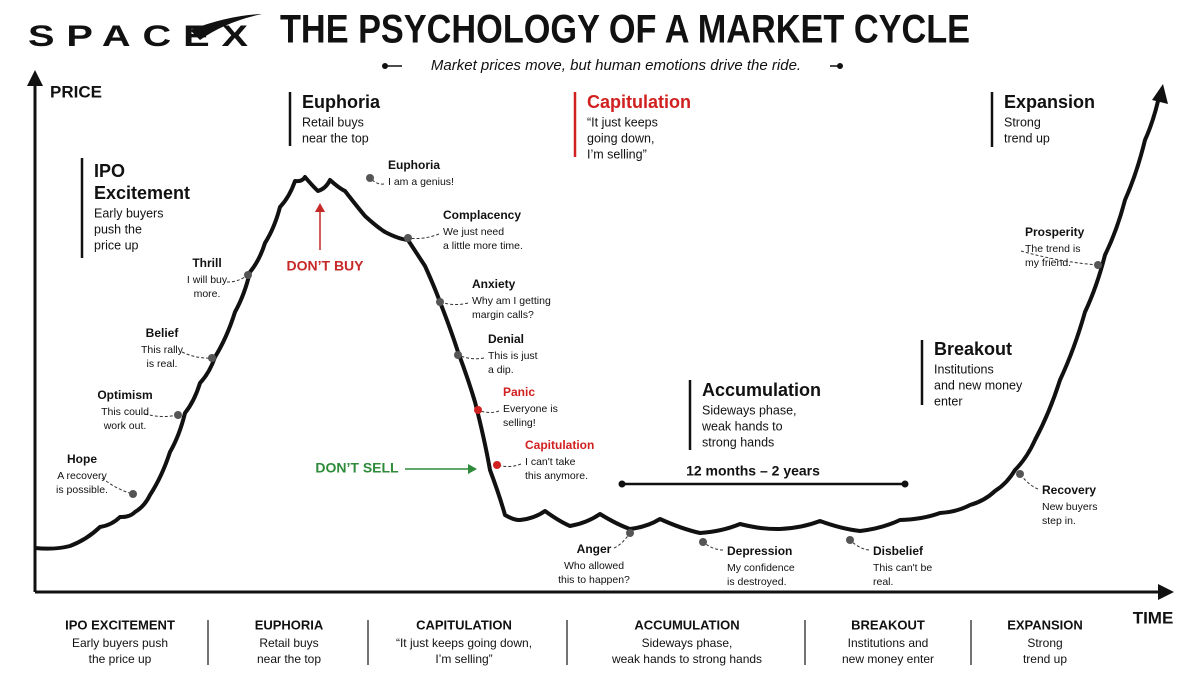 The height and width of the screenshot is (676, 1200). I want to click on emotion-title: Belief, so click(163, 333).